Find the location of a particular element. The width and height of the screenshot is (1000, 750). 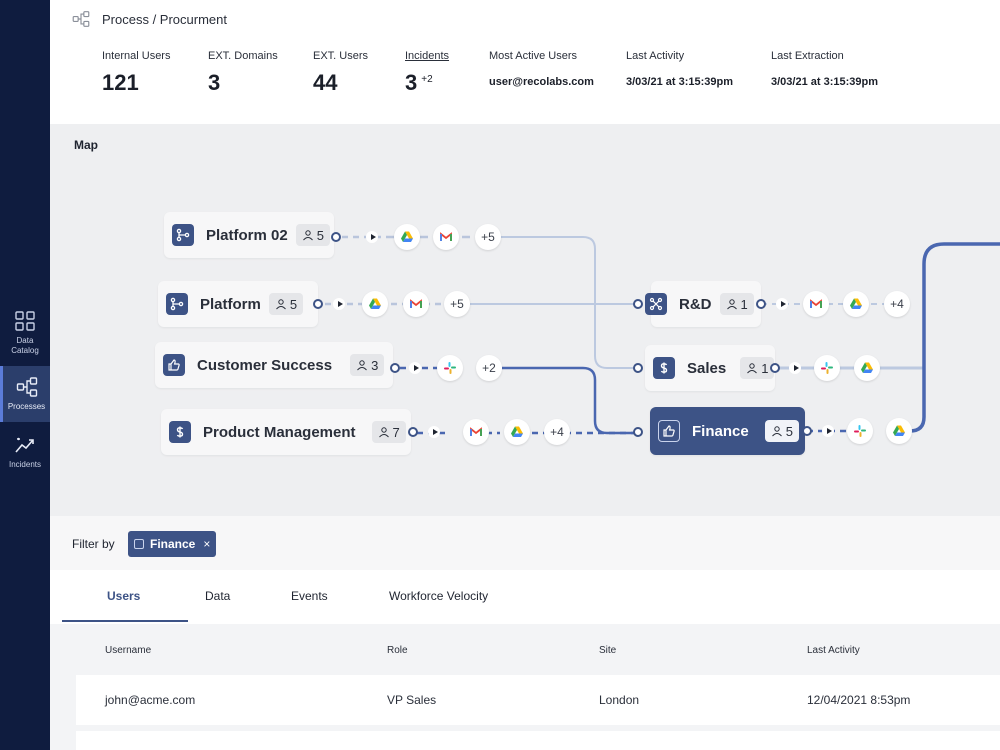

sidebar: Data Catalog Processes Incidents is located at coordinates (25, 375).